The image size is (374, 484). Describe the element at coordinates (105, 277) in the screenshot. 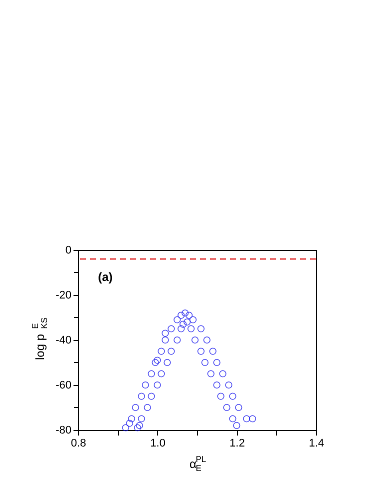

I see `annotation: (a)` at that location.